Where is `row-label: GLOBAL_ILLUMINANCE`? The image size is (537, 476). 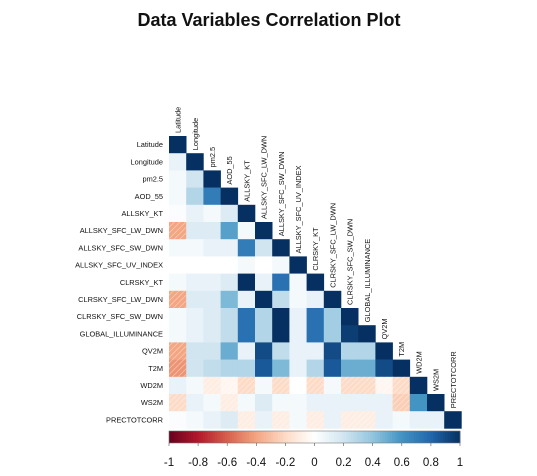 row-label: GLOBAL_ILLUMINANCE is located at coordinates (121, 333).